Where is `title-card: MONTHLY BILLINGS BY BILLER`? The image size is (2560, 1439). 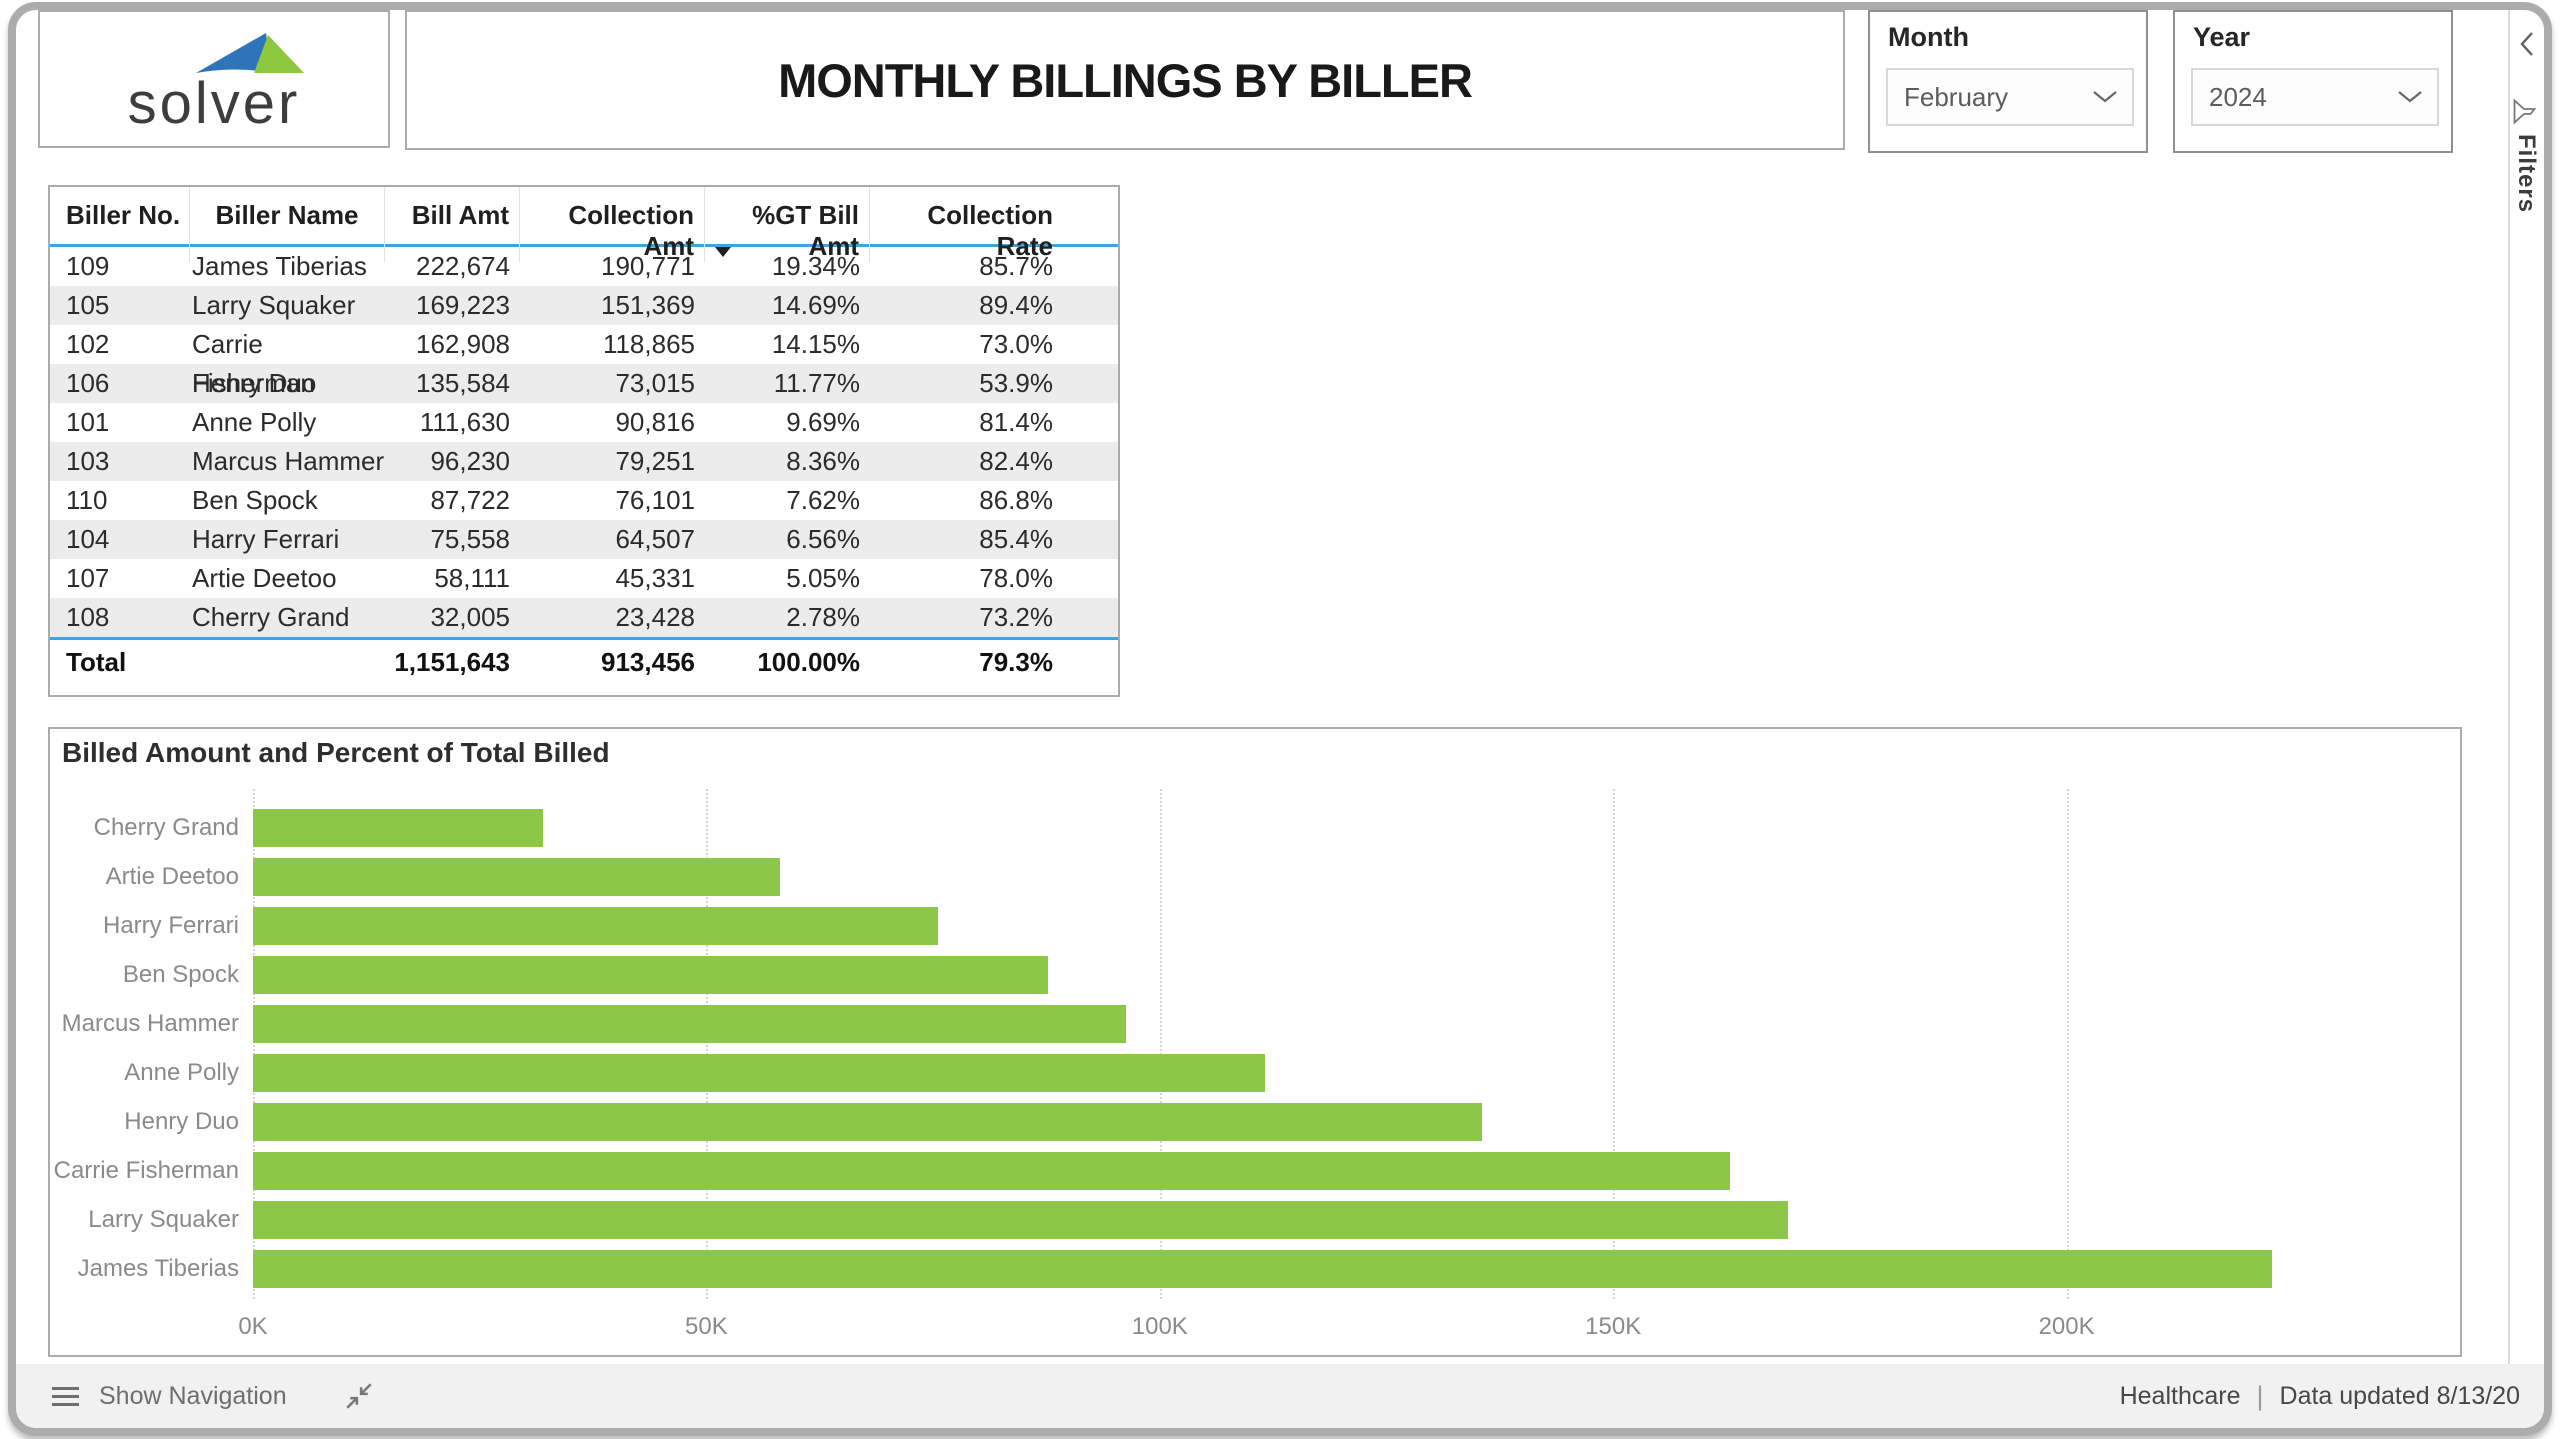 title-card: MONTHLY BILLINGS BY BILLER is located at coordinates (1125, 80).